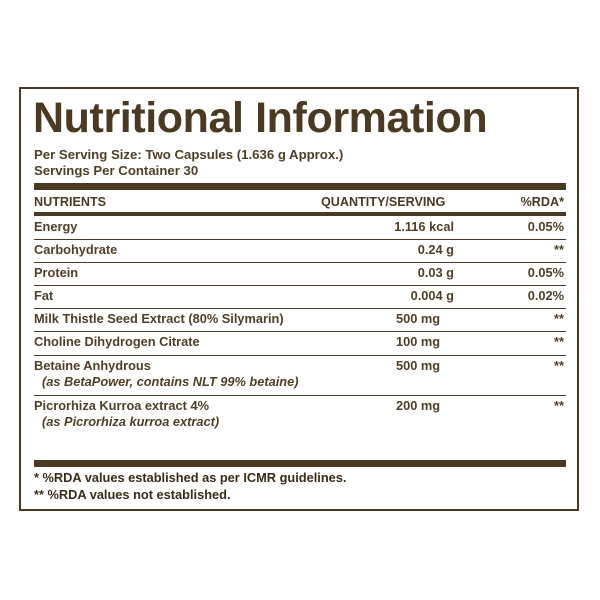  Describe the element at coordinates (170, 381) in the screenshot. I see `nutrient-subtext: (as BetaPower, contains NLT 99% betaine)` at that location.